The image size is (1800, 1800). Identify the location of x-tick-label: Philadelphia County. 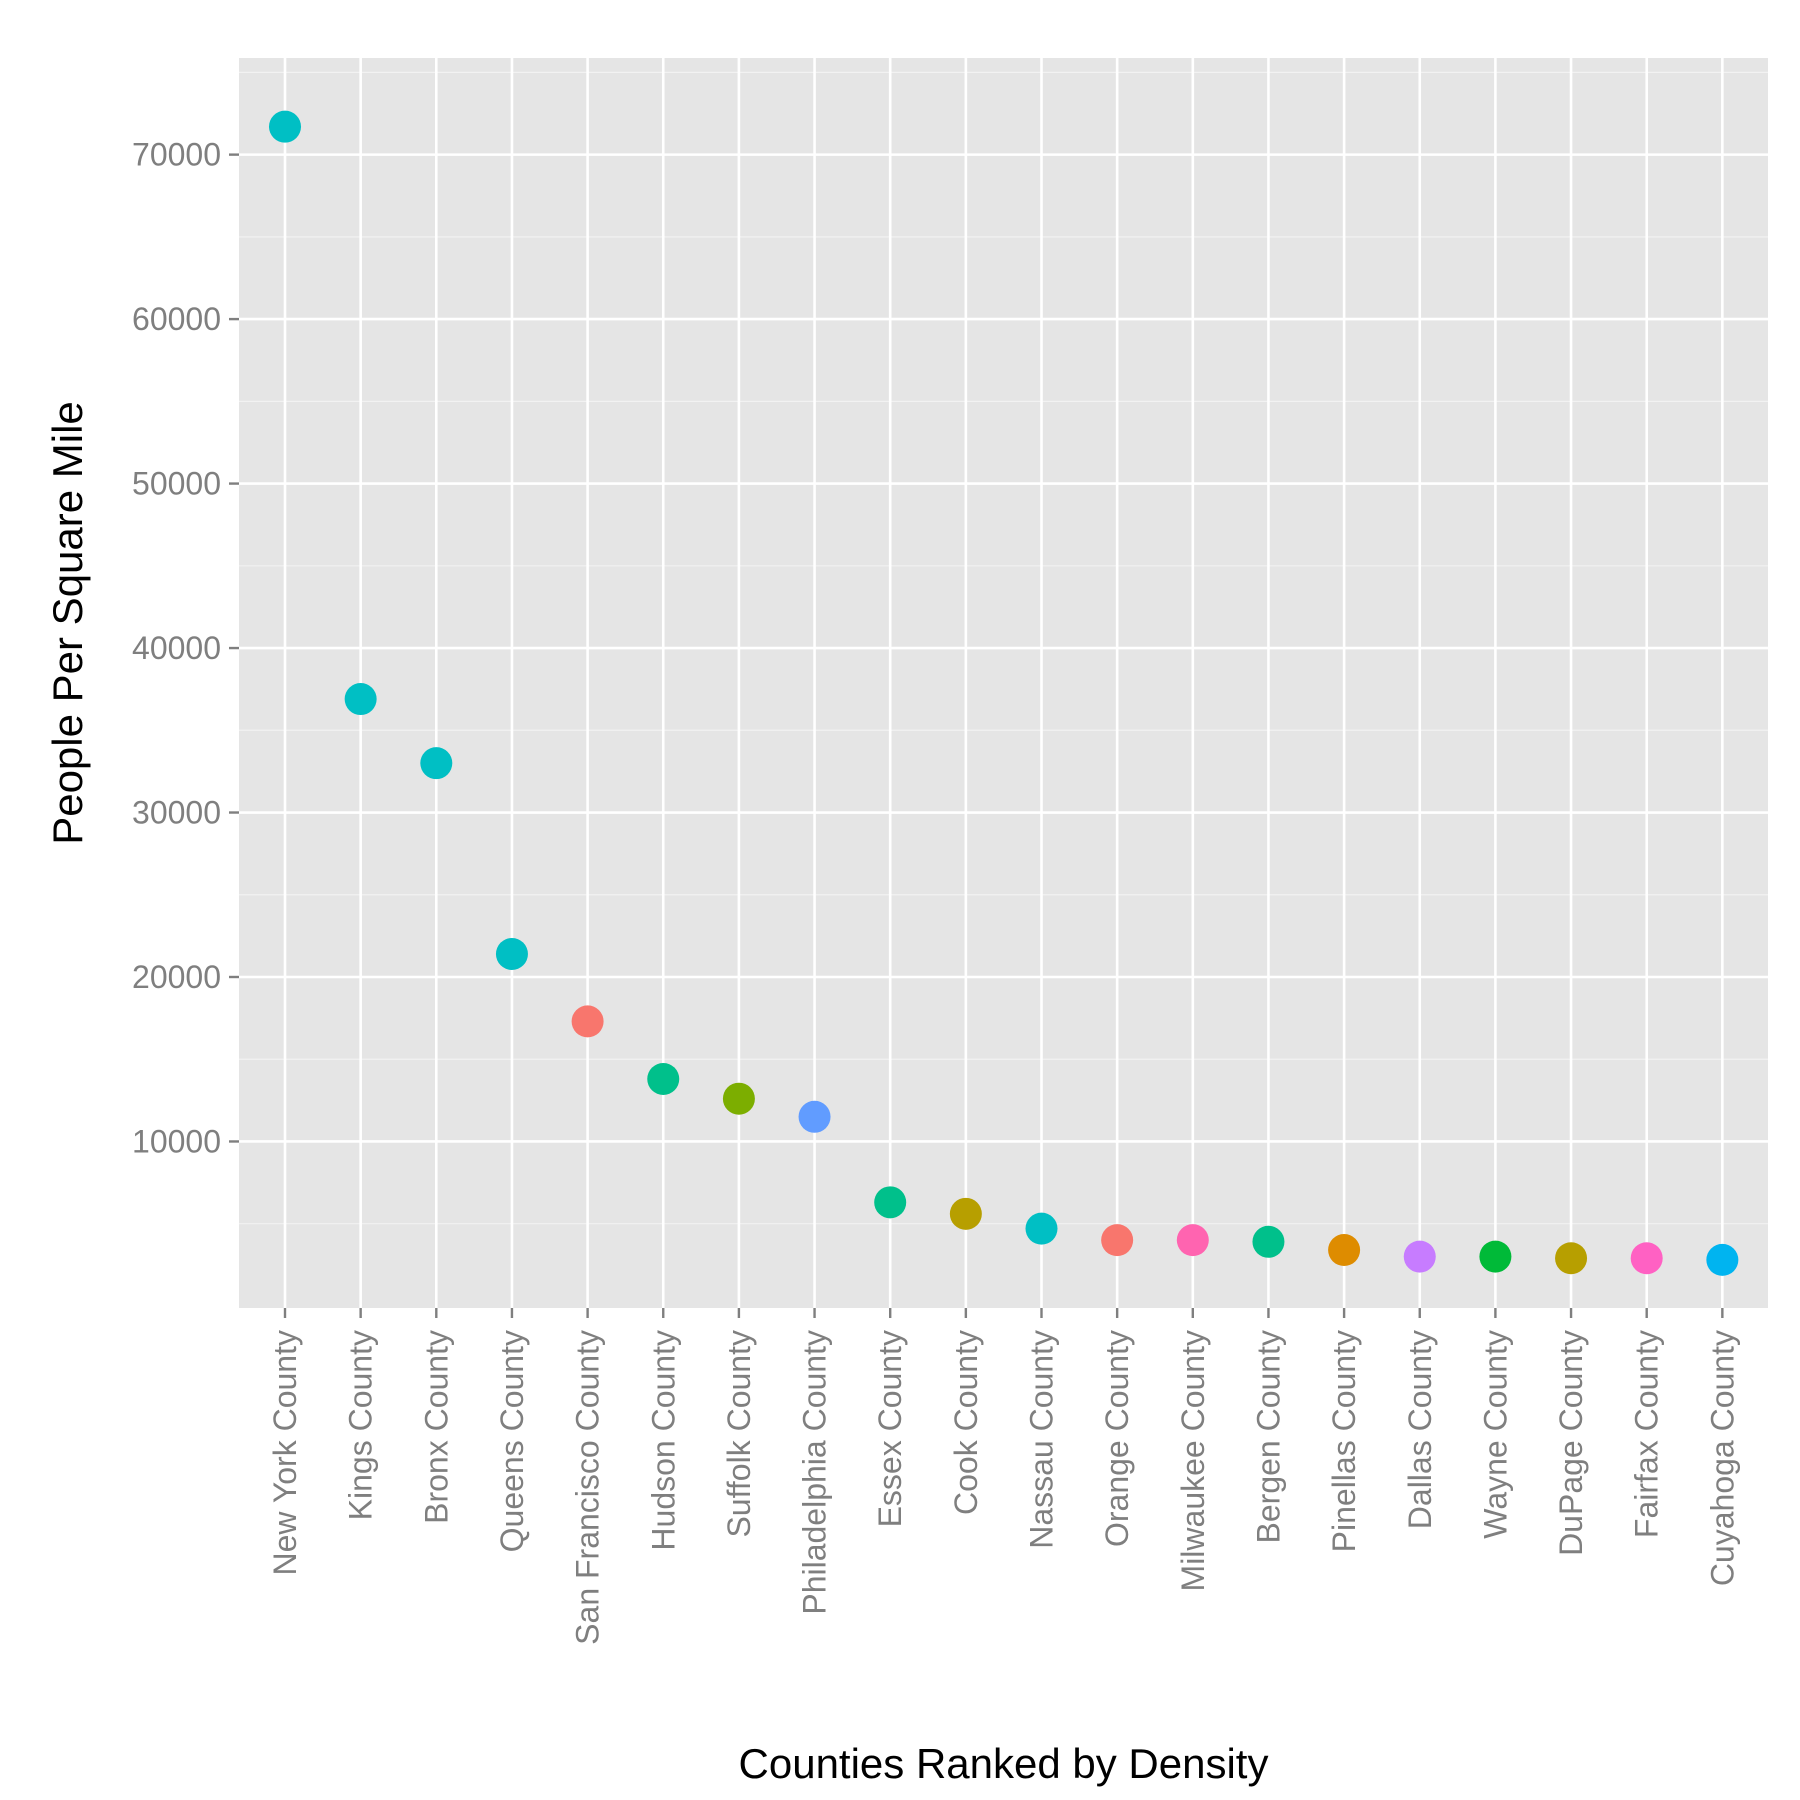
(815, 1472).